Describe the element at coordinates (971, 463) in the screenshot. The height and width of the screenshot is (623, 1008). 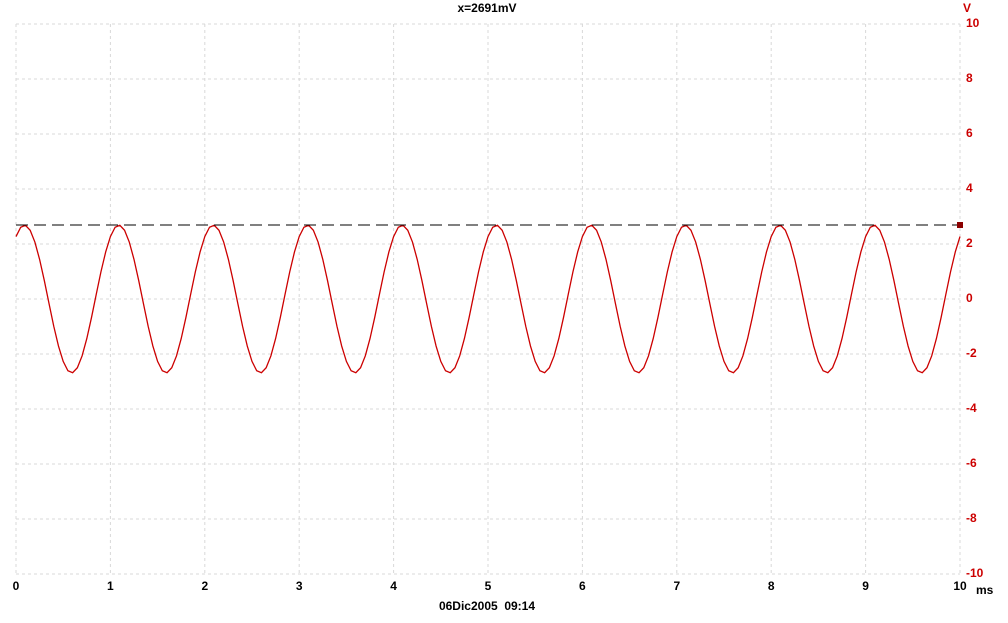
I see `y-tick-label: -6` at that location.